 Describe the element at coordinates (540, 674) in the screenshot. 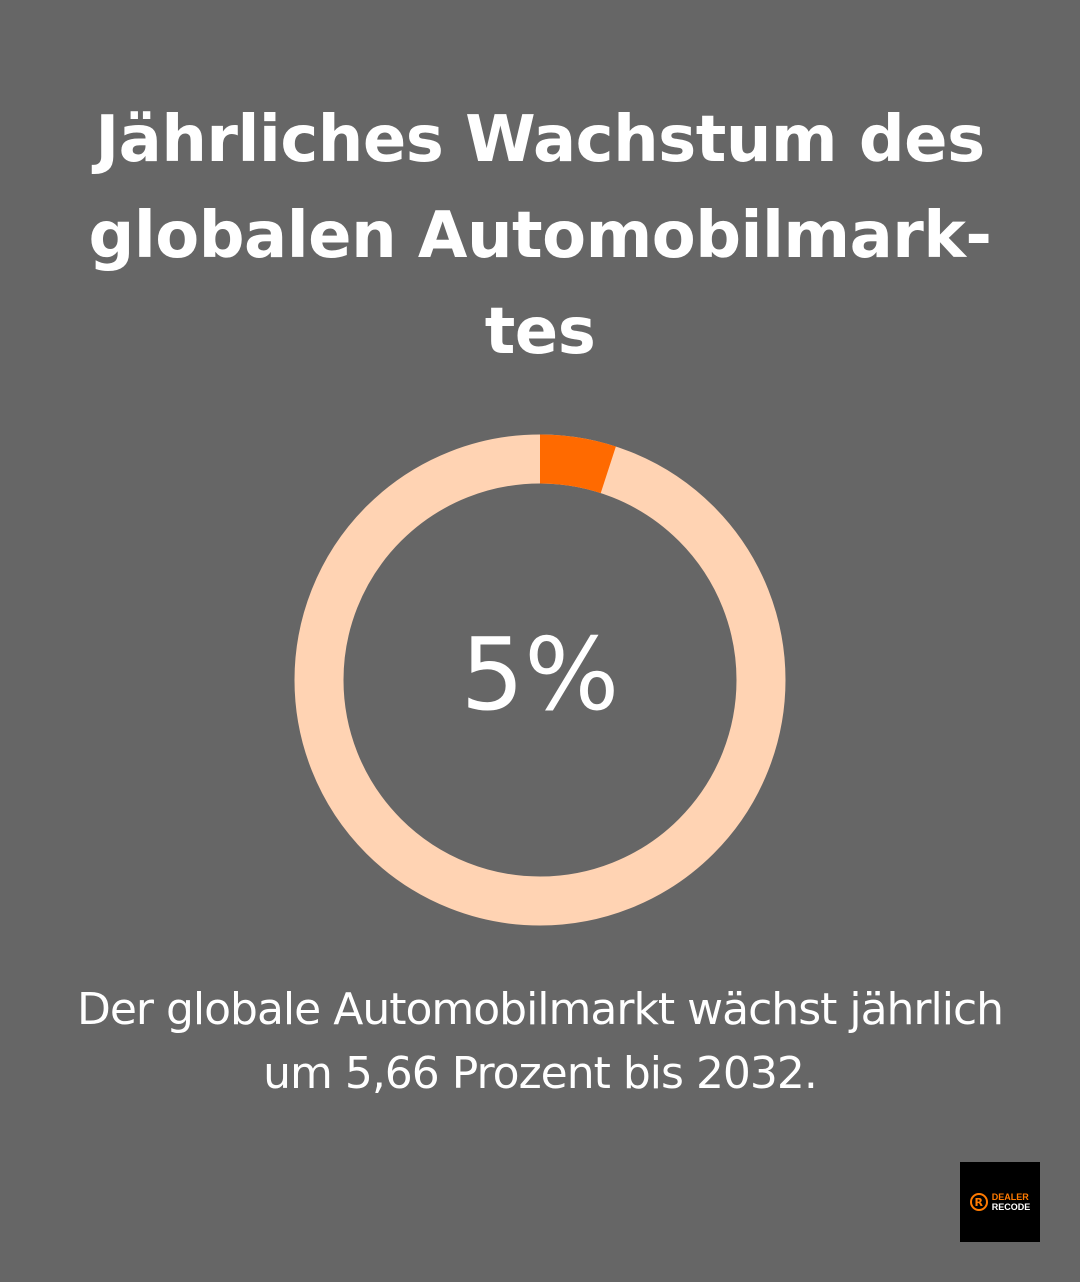

I see `center-value: 5%` at that location.